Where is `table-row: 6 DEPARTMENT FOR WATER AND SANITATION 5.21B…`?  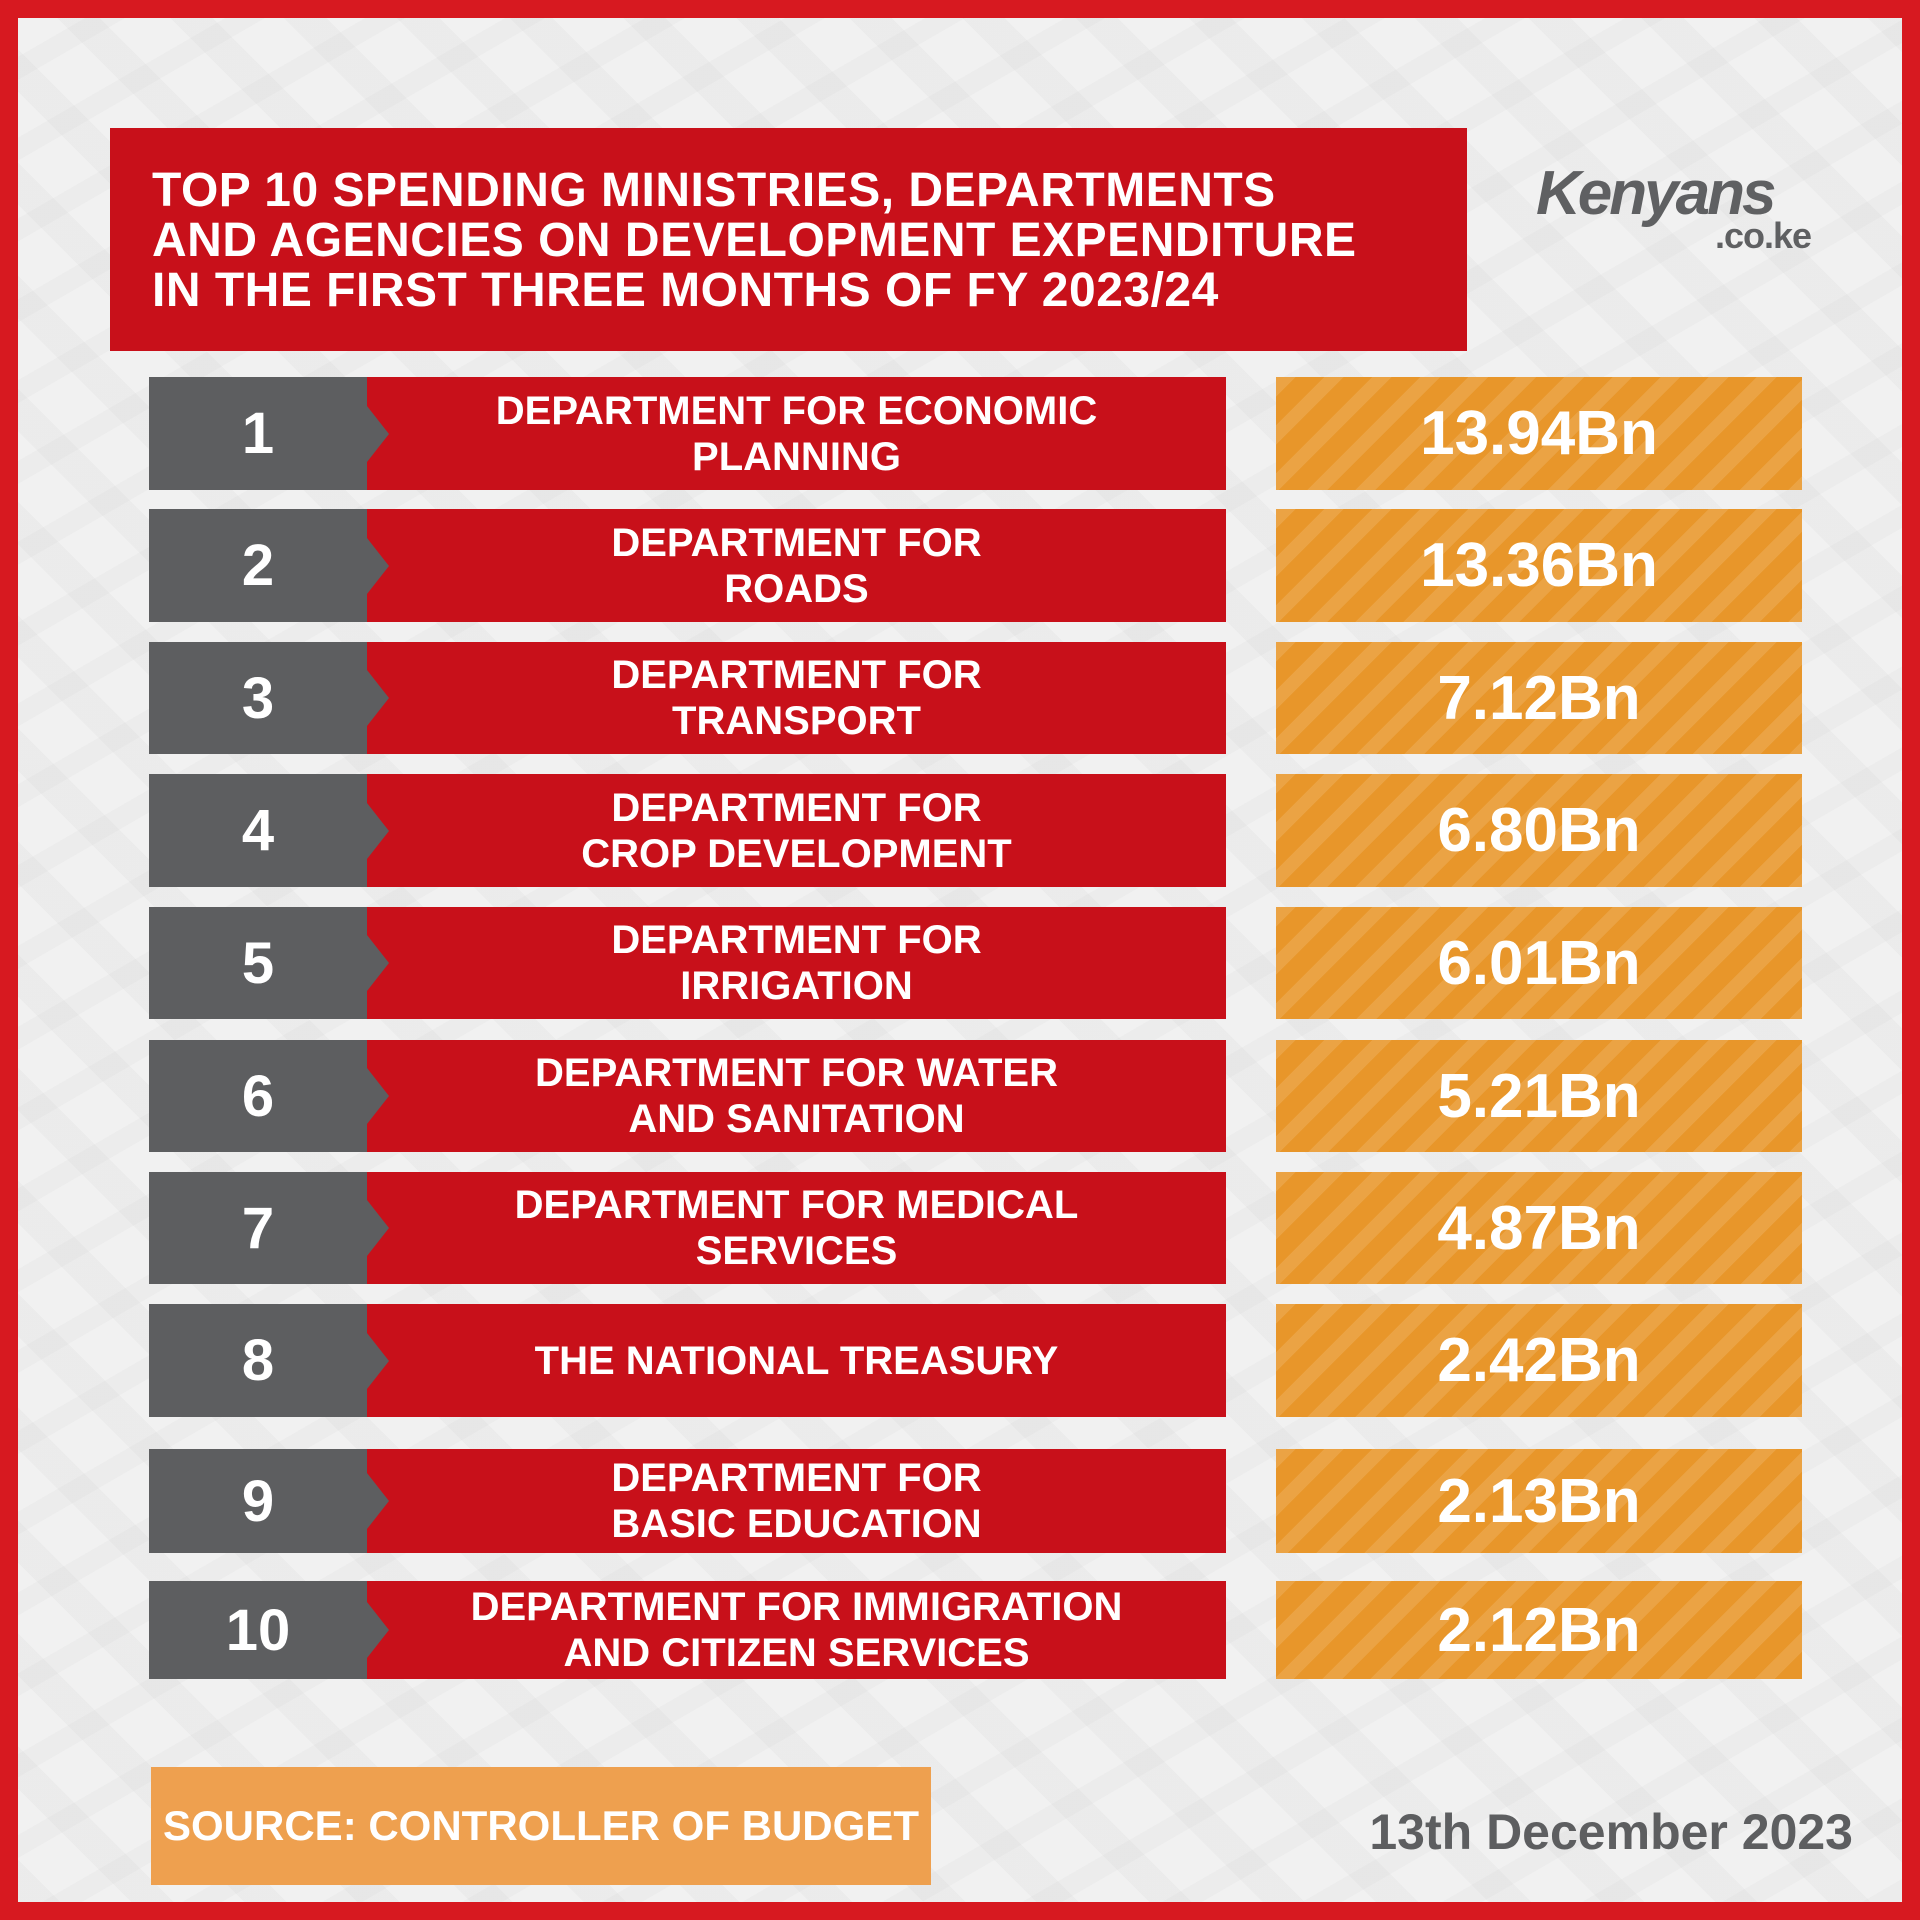 table-row: 6 DEPARTMENT FOR WATER AND SANITATION 5.21B… is located at coordinates (975, 1096).